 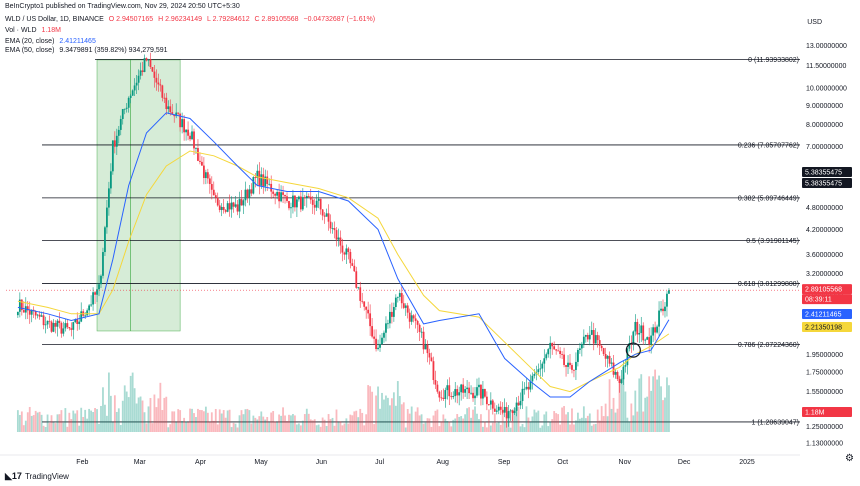 What do you see at coordinates (824, 427) in the screenshot?
I see `y-tick-label: 1.25000000` at bounding box center [824, 427].